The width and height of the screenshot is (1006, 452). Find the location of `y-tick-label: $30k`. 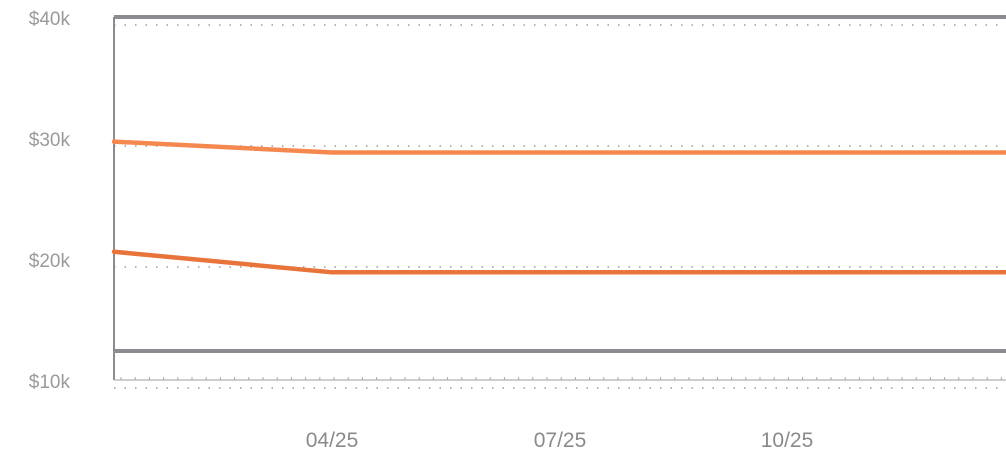

y-tick-label: $30k is located at coordinates (50, 140).